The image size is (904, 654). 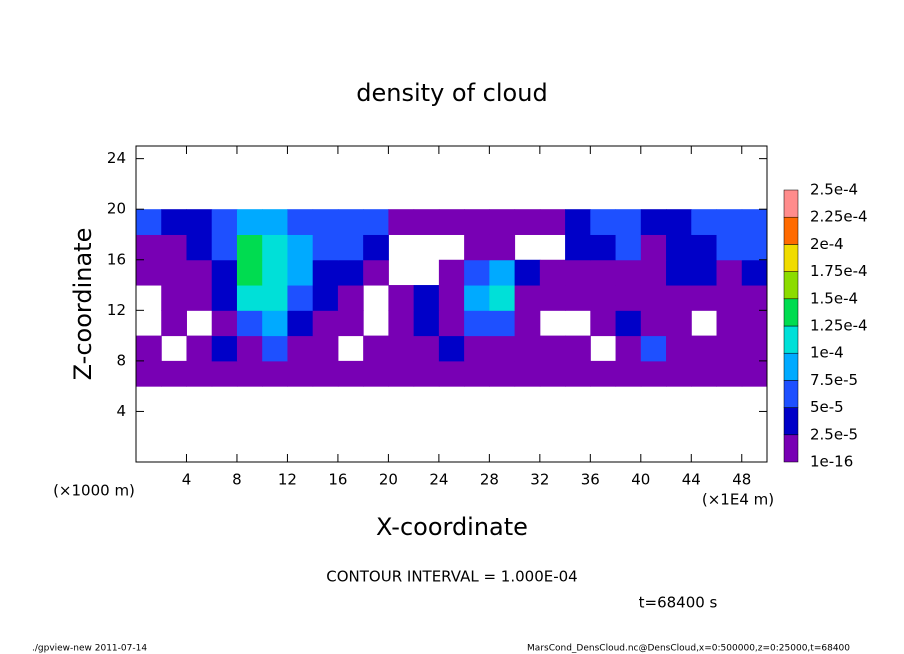 What do you see at coordinates (834, 190) in the screenshot?
I see `colorbar-label: 2.5e-4` at bounding box center [834, 190].